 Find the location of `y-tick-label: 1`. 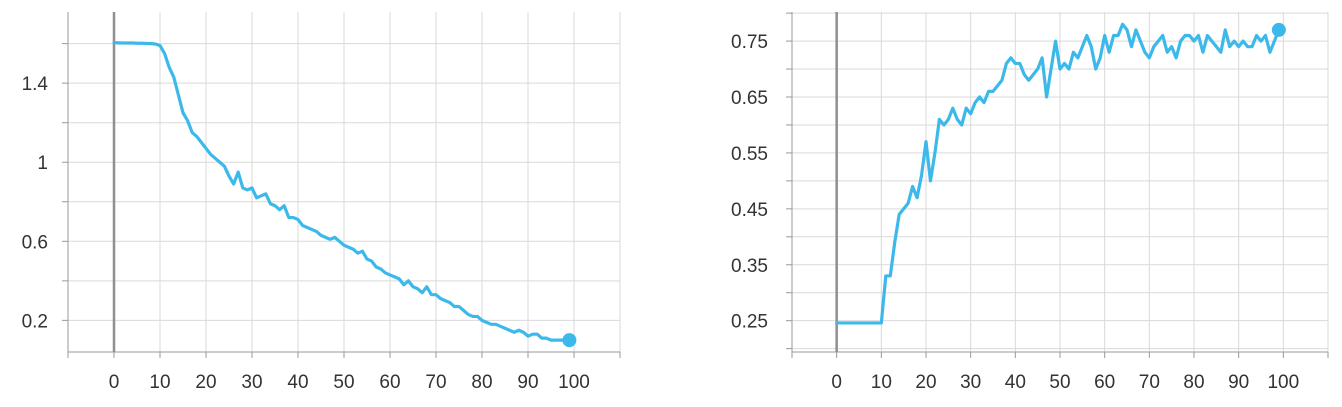

y-tick-label: 1 is located at coordinates (42, 163).